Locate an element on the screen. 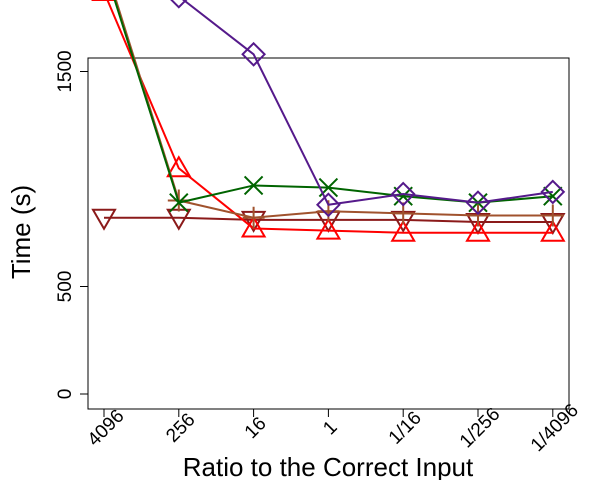 The width and height of the screenshot is (600, 480). y-tick-label: 1500 is located at coordinates (65, 71).